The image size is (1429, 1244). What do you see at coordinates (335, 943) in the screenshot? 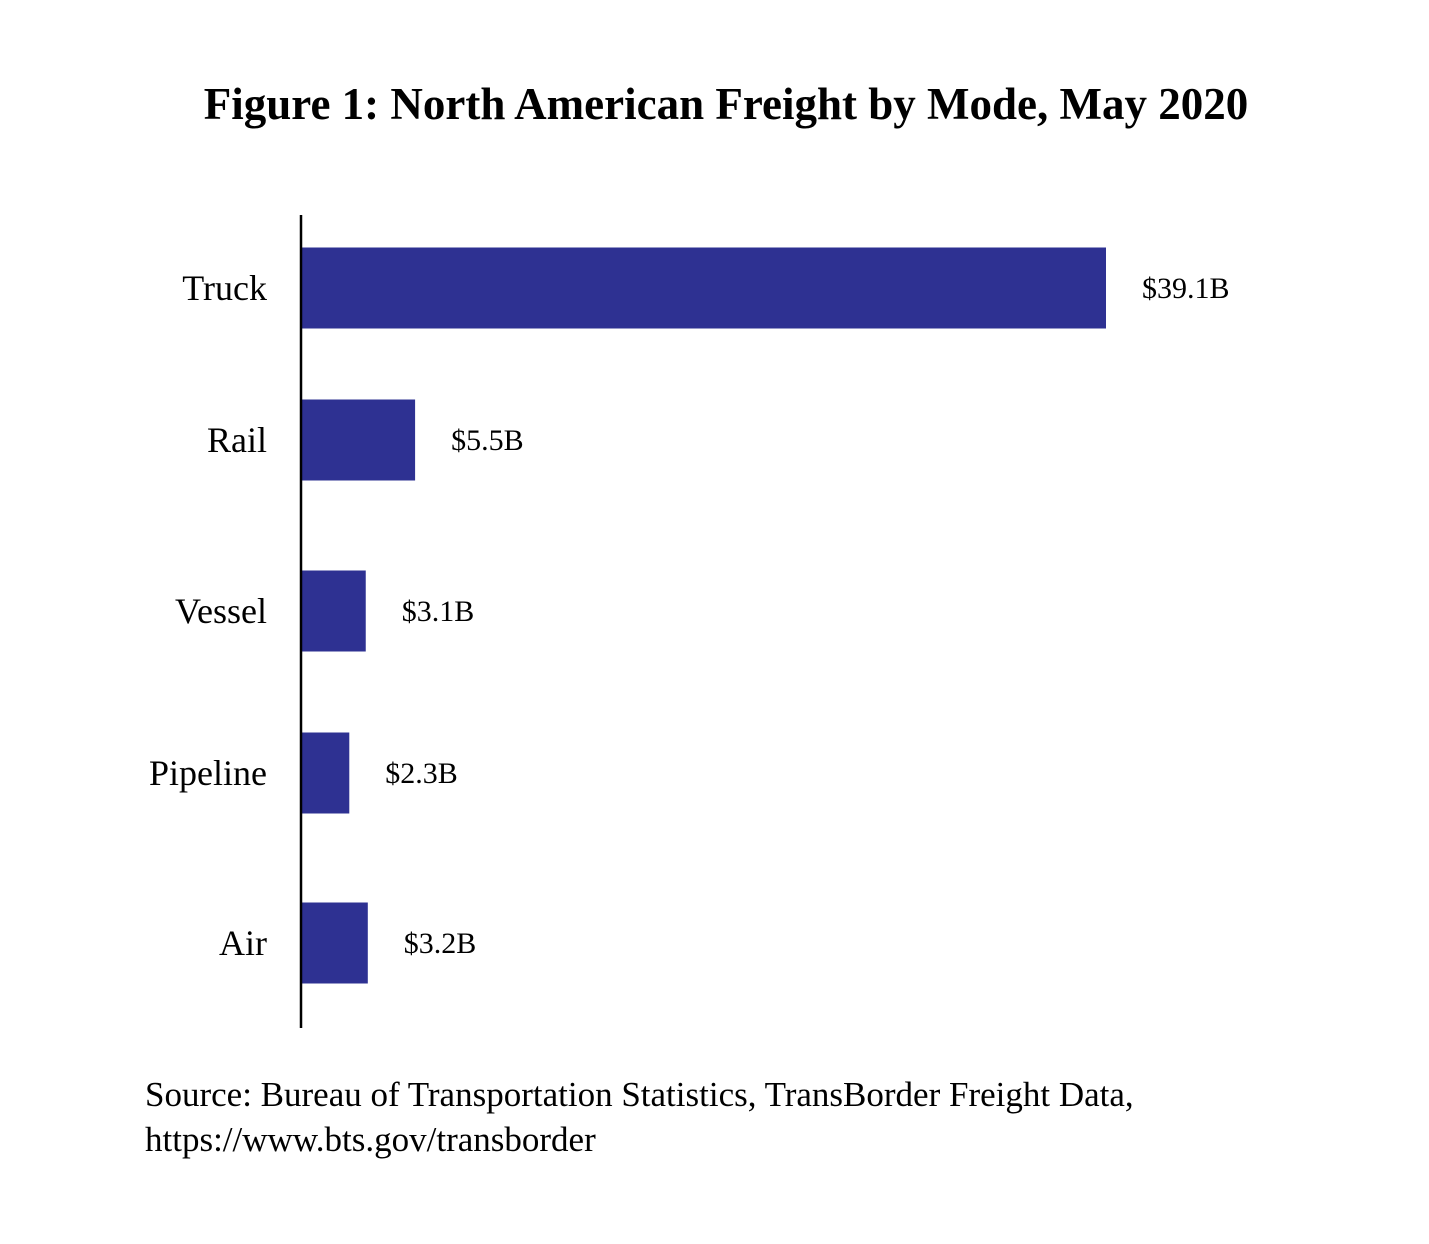
I see `bar-air` at bounding box center [335, 943].